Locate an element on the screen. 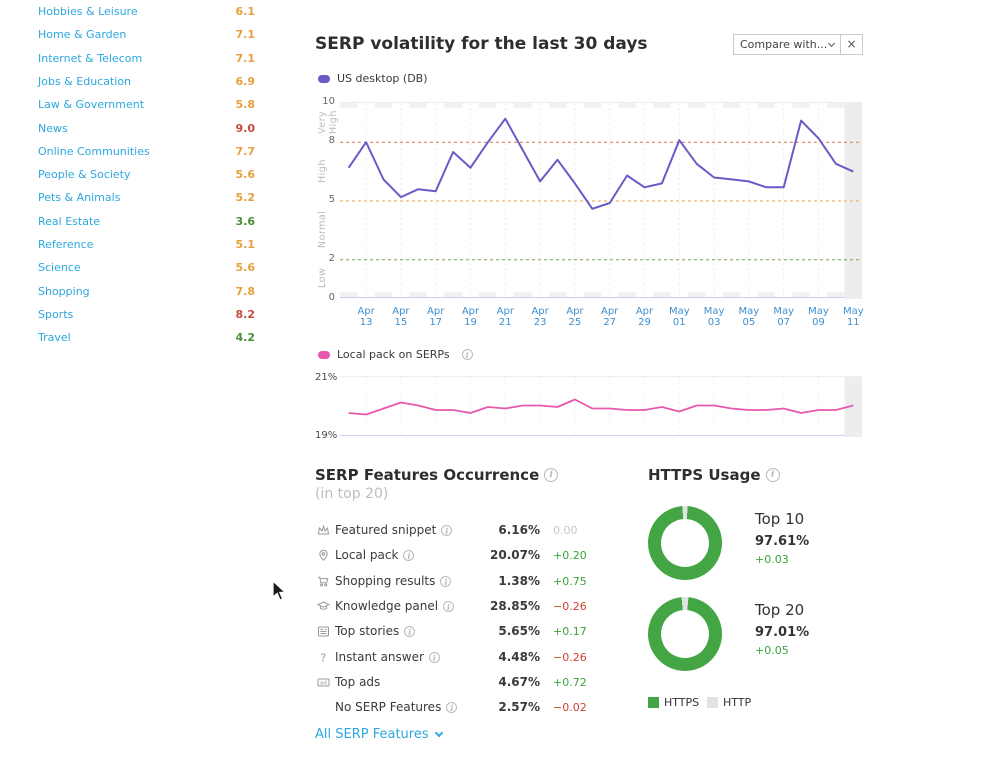  y-axis-label: 0 is located at coordinates (331, 297).